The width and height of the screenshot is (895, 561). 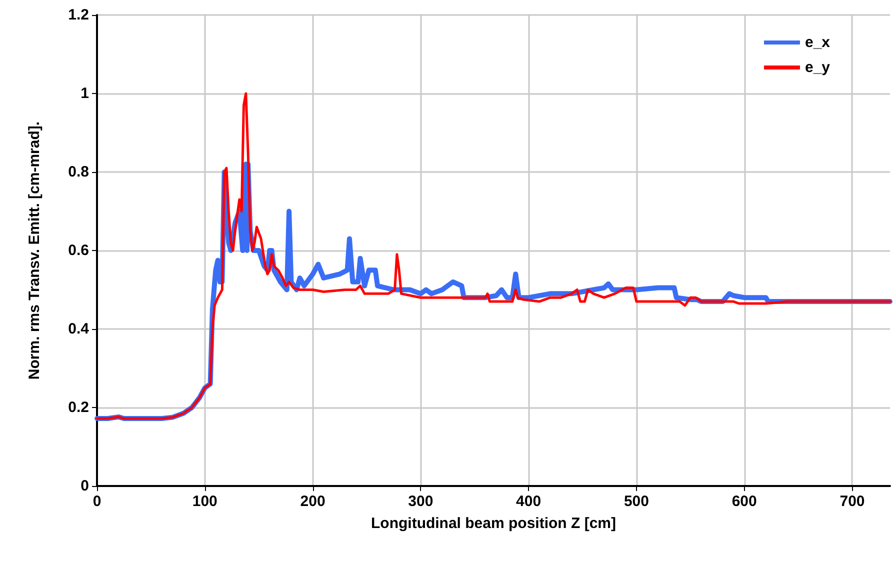 What do you see at coordinates (84, 486) in the screenshot?
I see `y-tick-label: 0` at bounding box center [84, 486].